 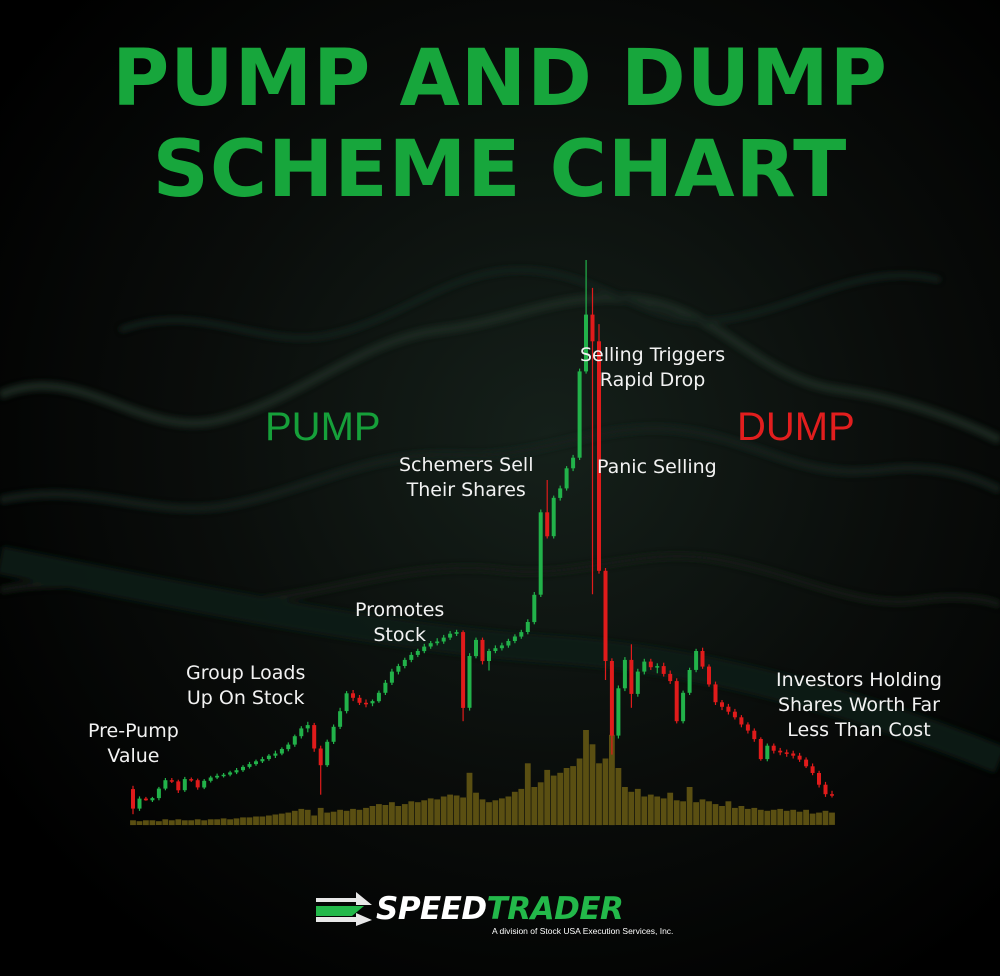 I want to click on volume-bars, so click(x=482, y=778).